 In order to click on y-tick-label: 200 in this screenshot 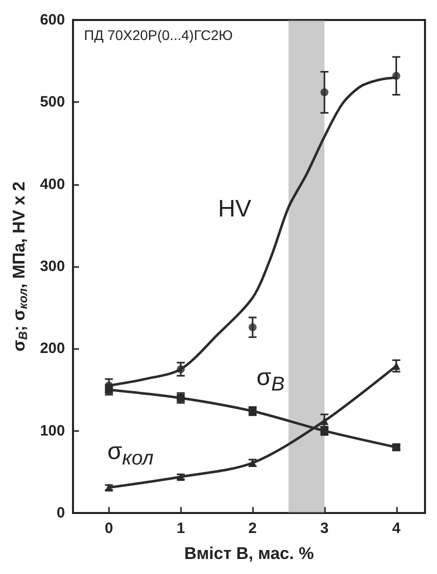, I will do `click(52, 349)`.